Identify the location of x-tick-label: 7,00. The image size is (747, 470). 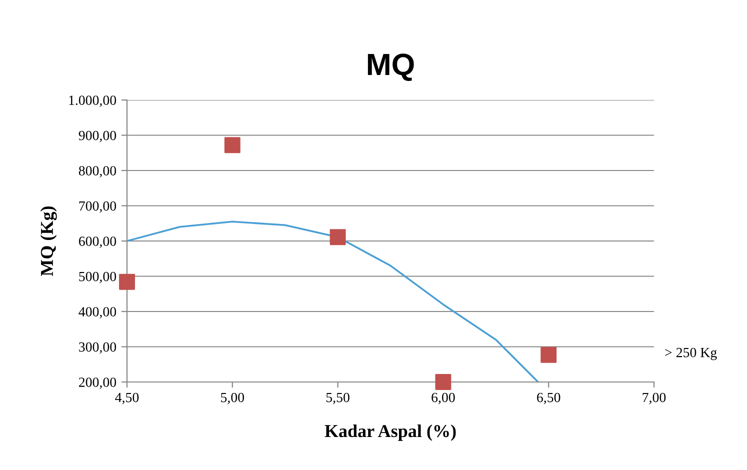
(654, 398).